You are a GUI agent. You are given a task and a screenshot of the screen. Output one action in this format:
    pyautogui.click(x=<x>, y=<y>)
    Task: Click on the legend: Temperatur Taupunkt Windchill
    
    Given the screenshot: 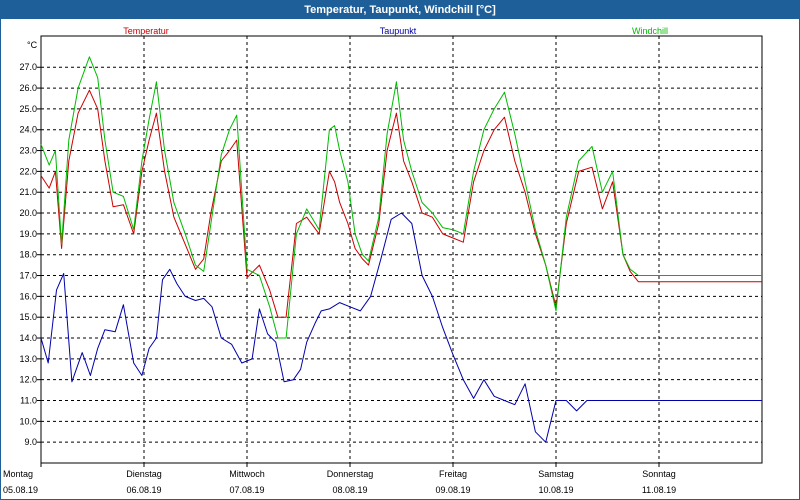 What is the action you would take?
    pyautogui.click(x=395, y=31)
    